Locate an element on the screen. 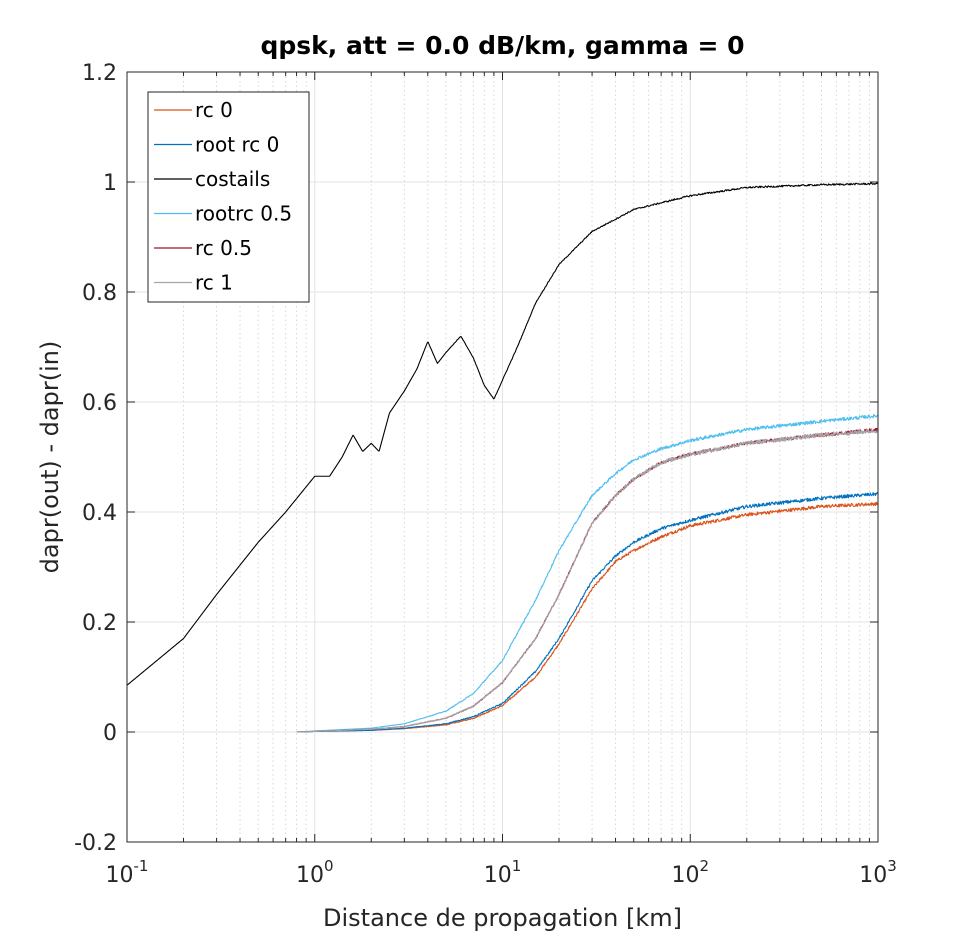 The width and height of the screenshot is (970, 946). x-tick-exponent: 0 is located at coordinates (329, 866).